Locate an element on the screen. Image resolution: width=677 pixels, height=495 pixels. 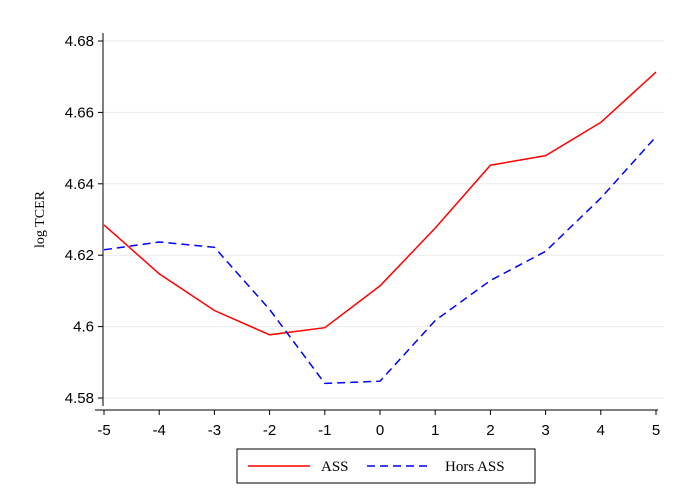
x-tick-label: 3 is located at coordinates (545, 430).